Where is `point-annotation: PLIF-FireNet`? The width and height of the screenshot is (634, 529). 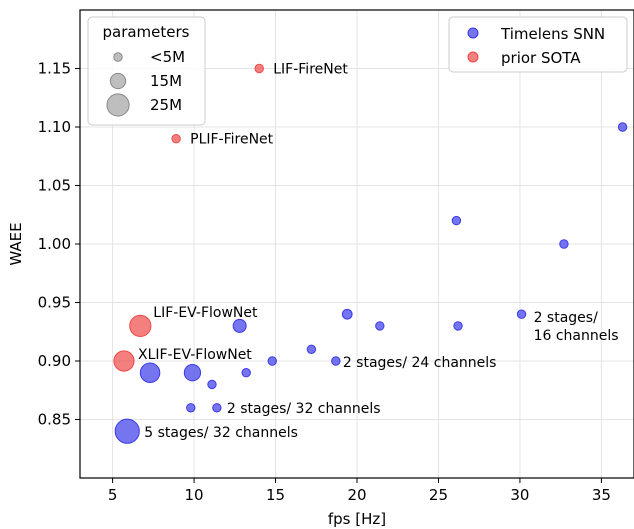 point-annotation: PLIF-FireNet is located at coordinates (232, 140).